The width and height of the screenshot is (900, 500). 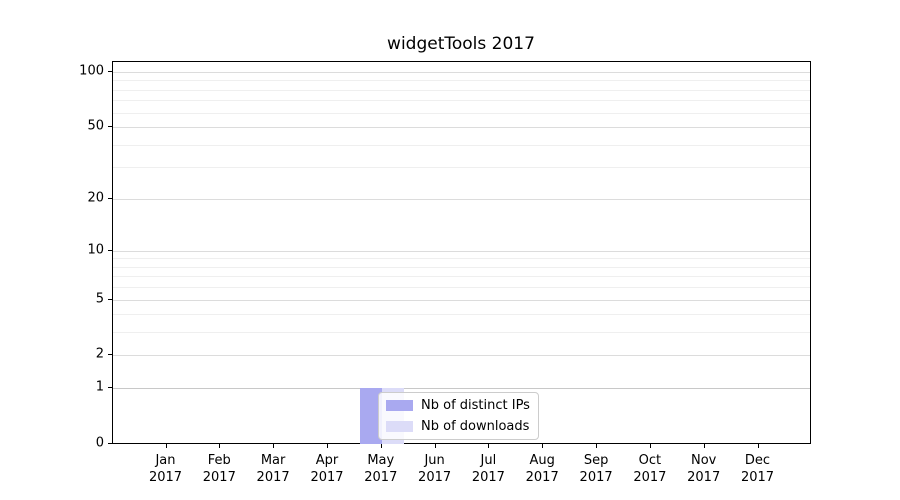 I want to click on x-axis-tick-label: Jan 2017, so click(x=165, y=469).